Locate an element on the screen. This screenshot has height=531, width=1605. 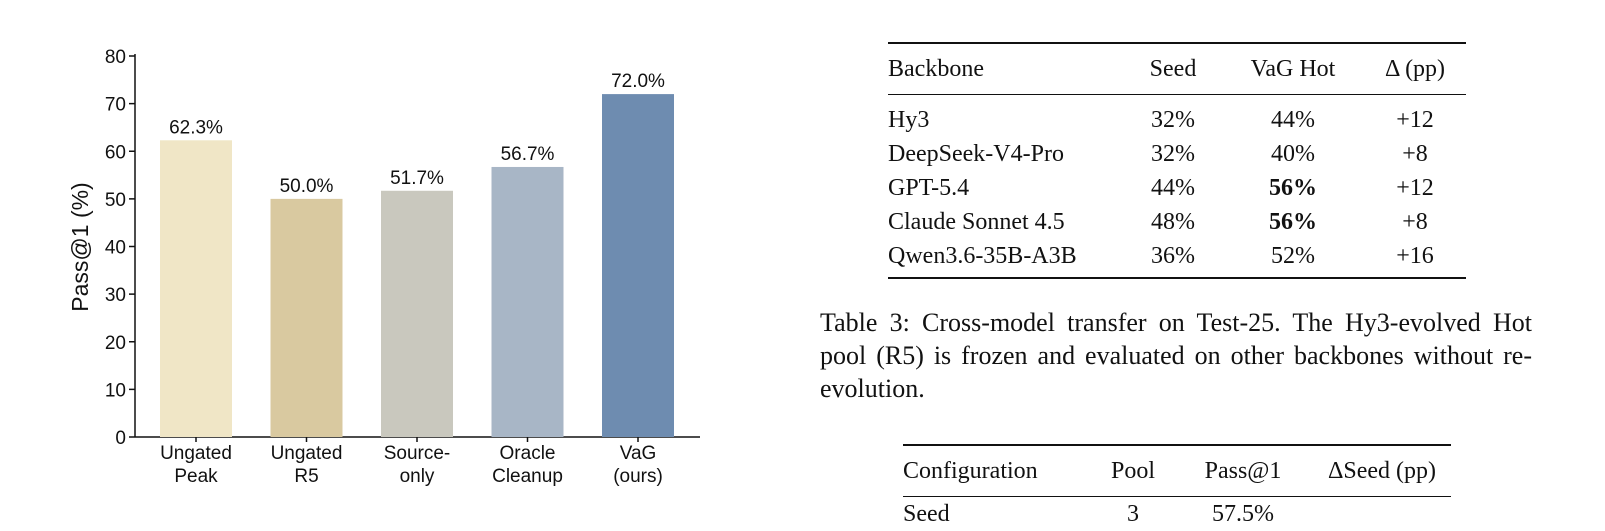
table-row: Qwen3.6-35B-A3B 36% 52% +16 is located at coordinates (1177, 258).